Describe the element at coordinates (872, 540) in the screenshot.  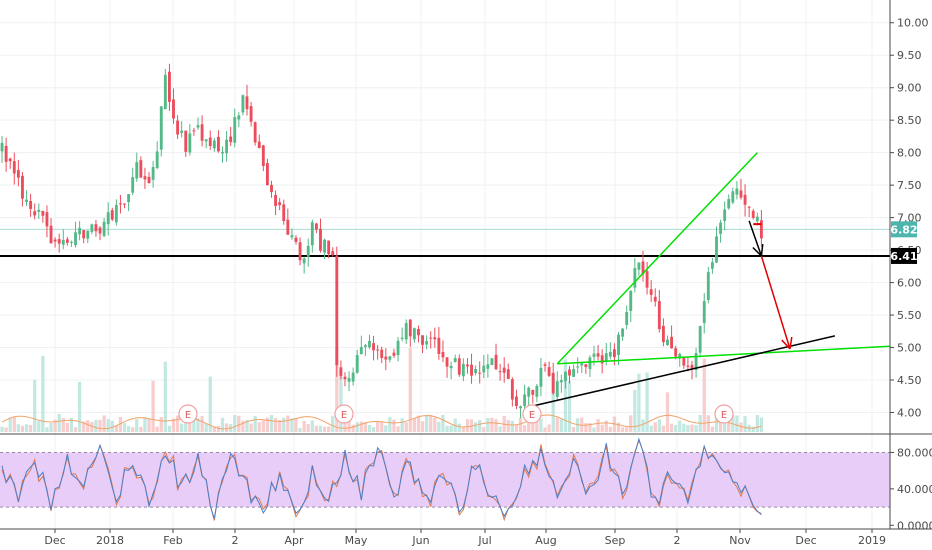
I see `time-tick-label: 2019` at that location.